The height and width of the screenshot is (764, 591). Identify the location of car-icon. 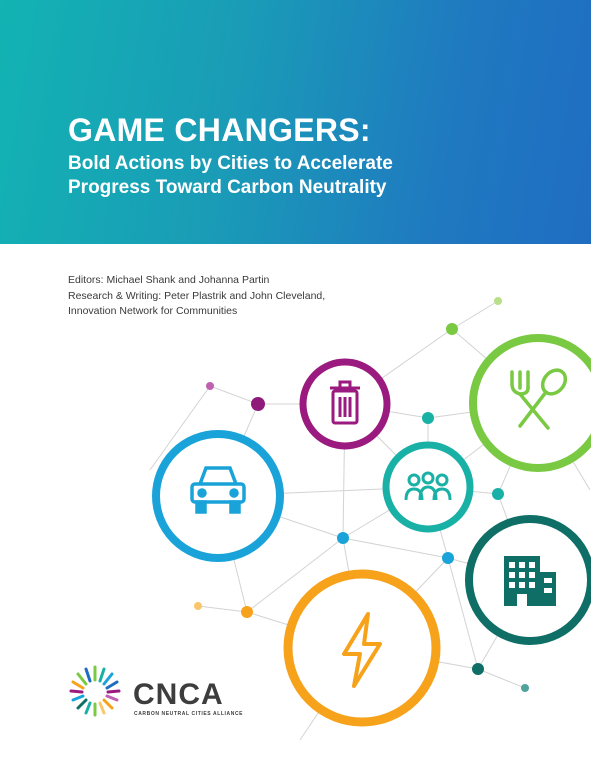
(218, 490).